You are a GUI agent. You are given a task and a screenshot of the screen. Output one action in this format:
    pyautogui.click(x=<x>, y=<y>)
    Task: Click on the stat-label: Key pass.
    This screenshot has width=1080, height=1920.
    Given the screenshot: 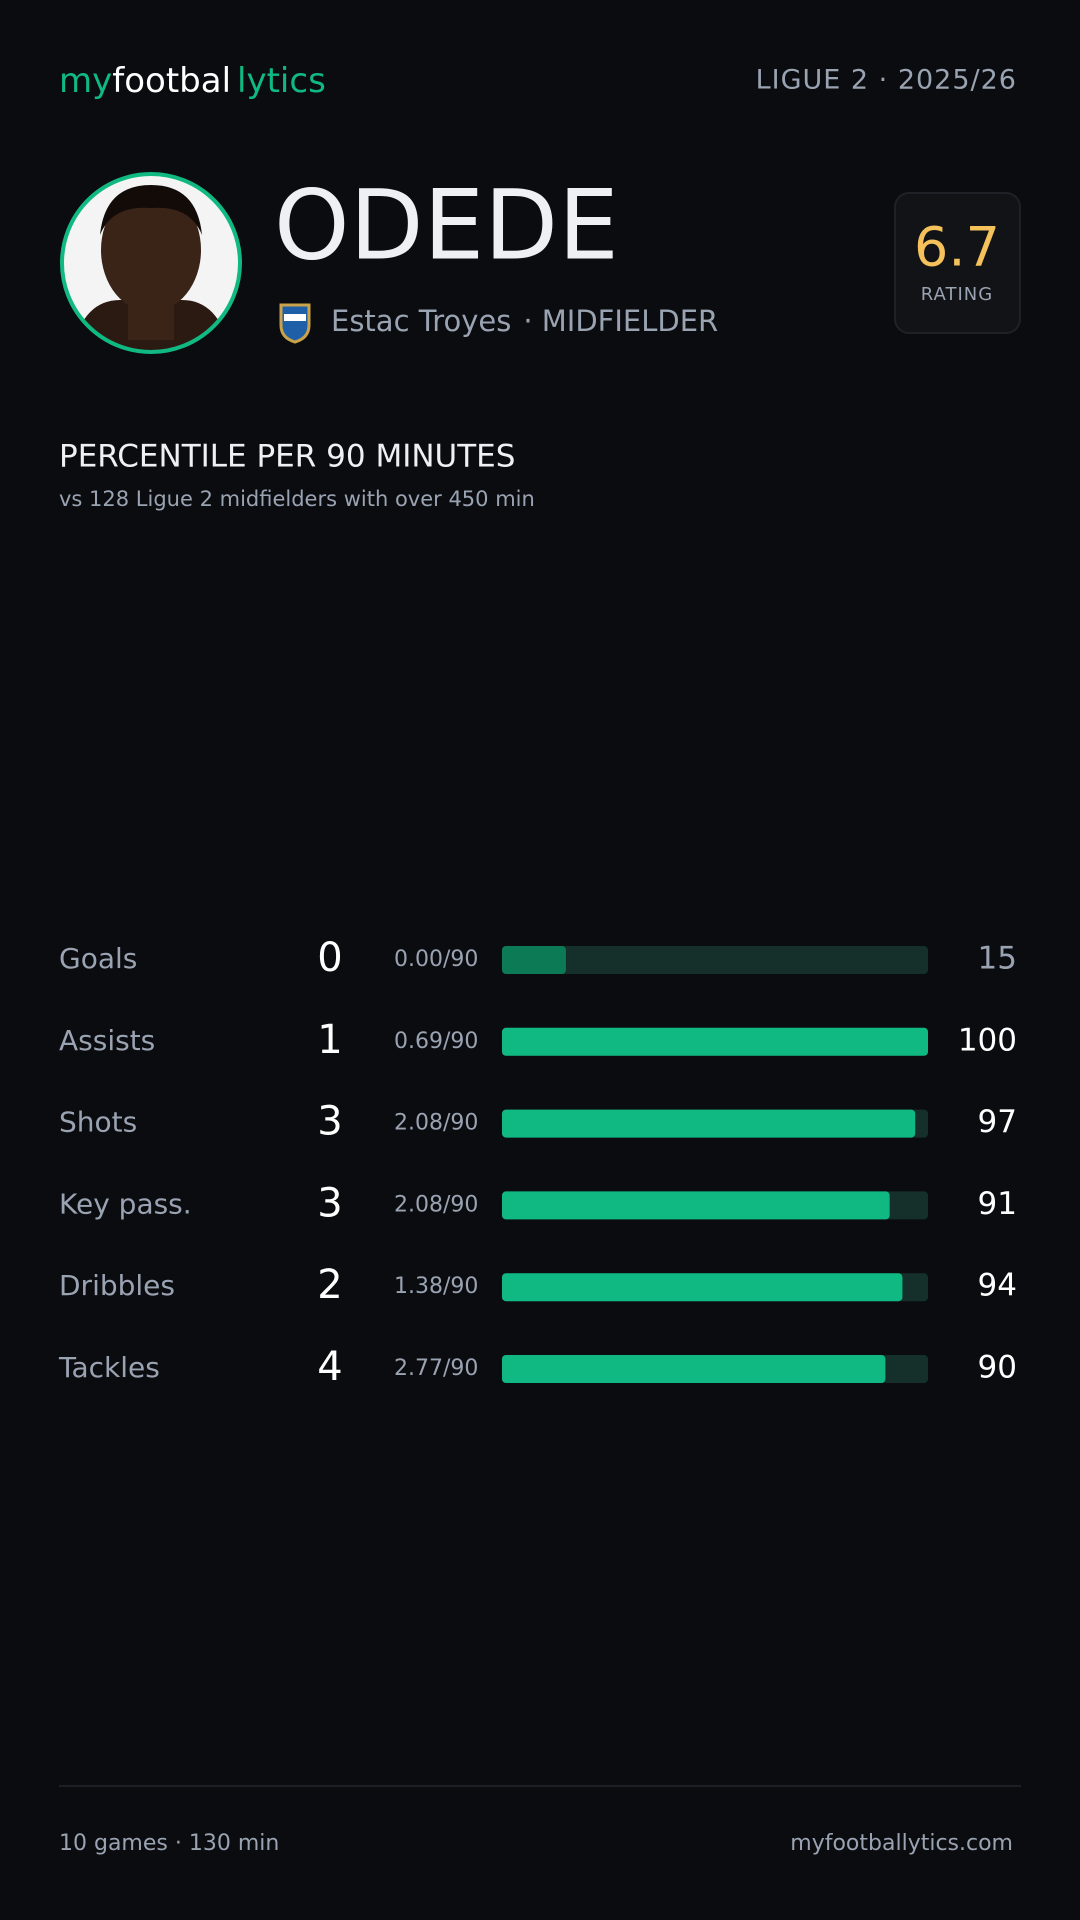 What is the action you would take?
    pyautogui.click(x=125, y=1203)
    